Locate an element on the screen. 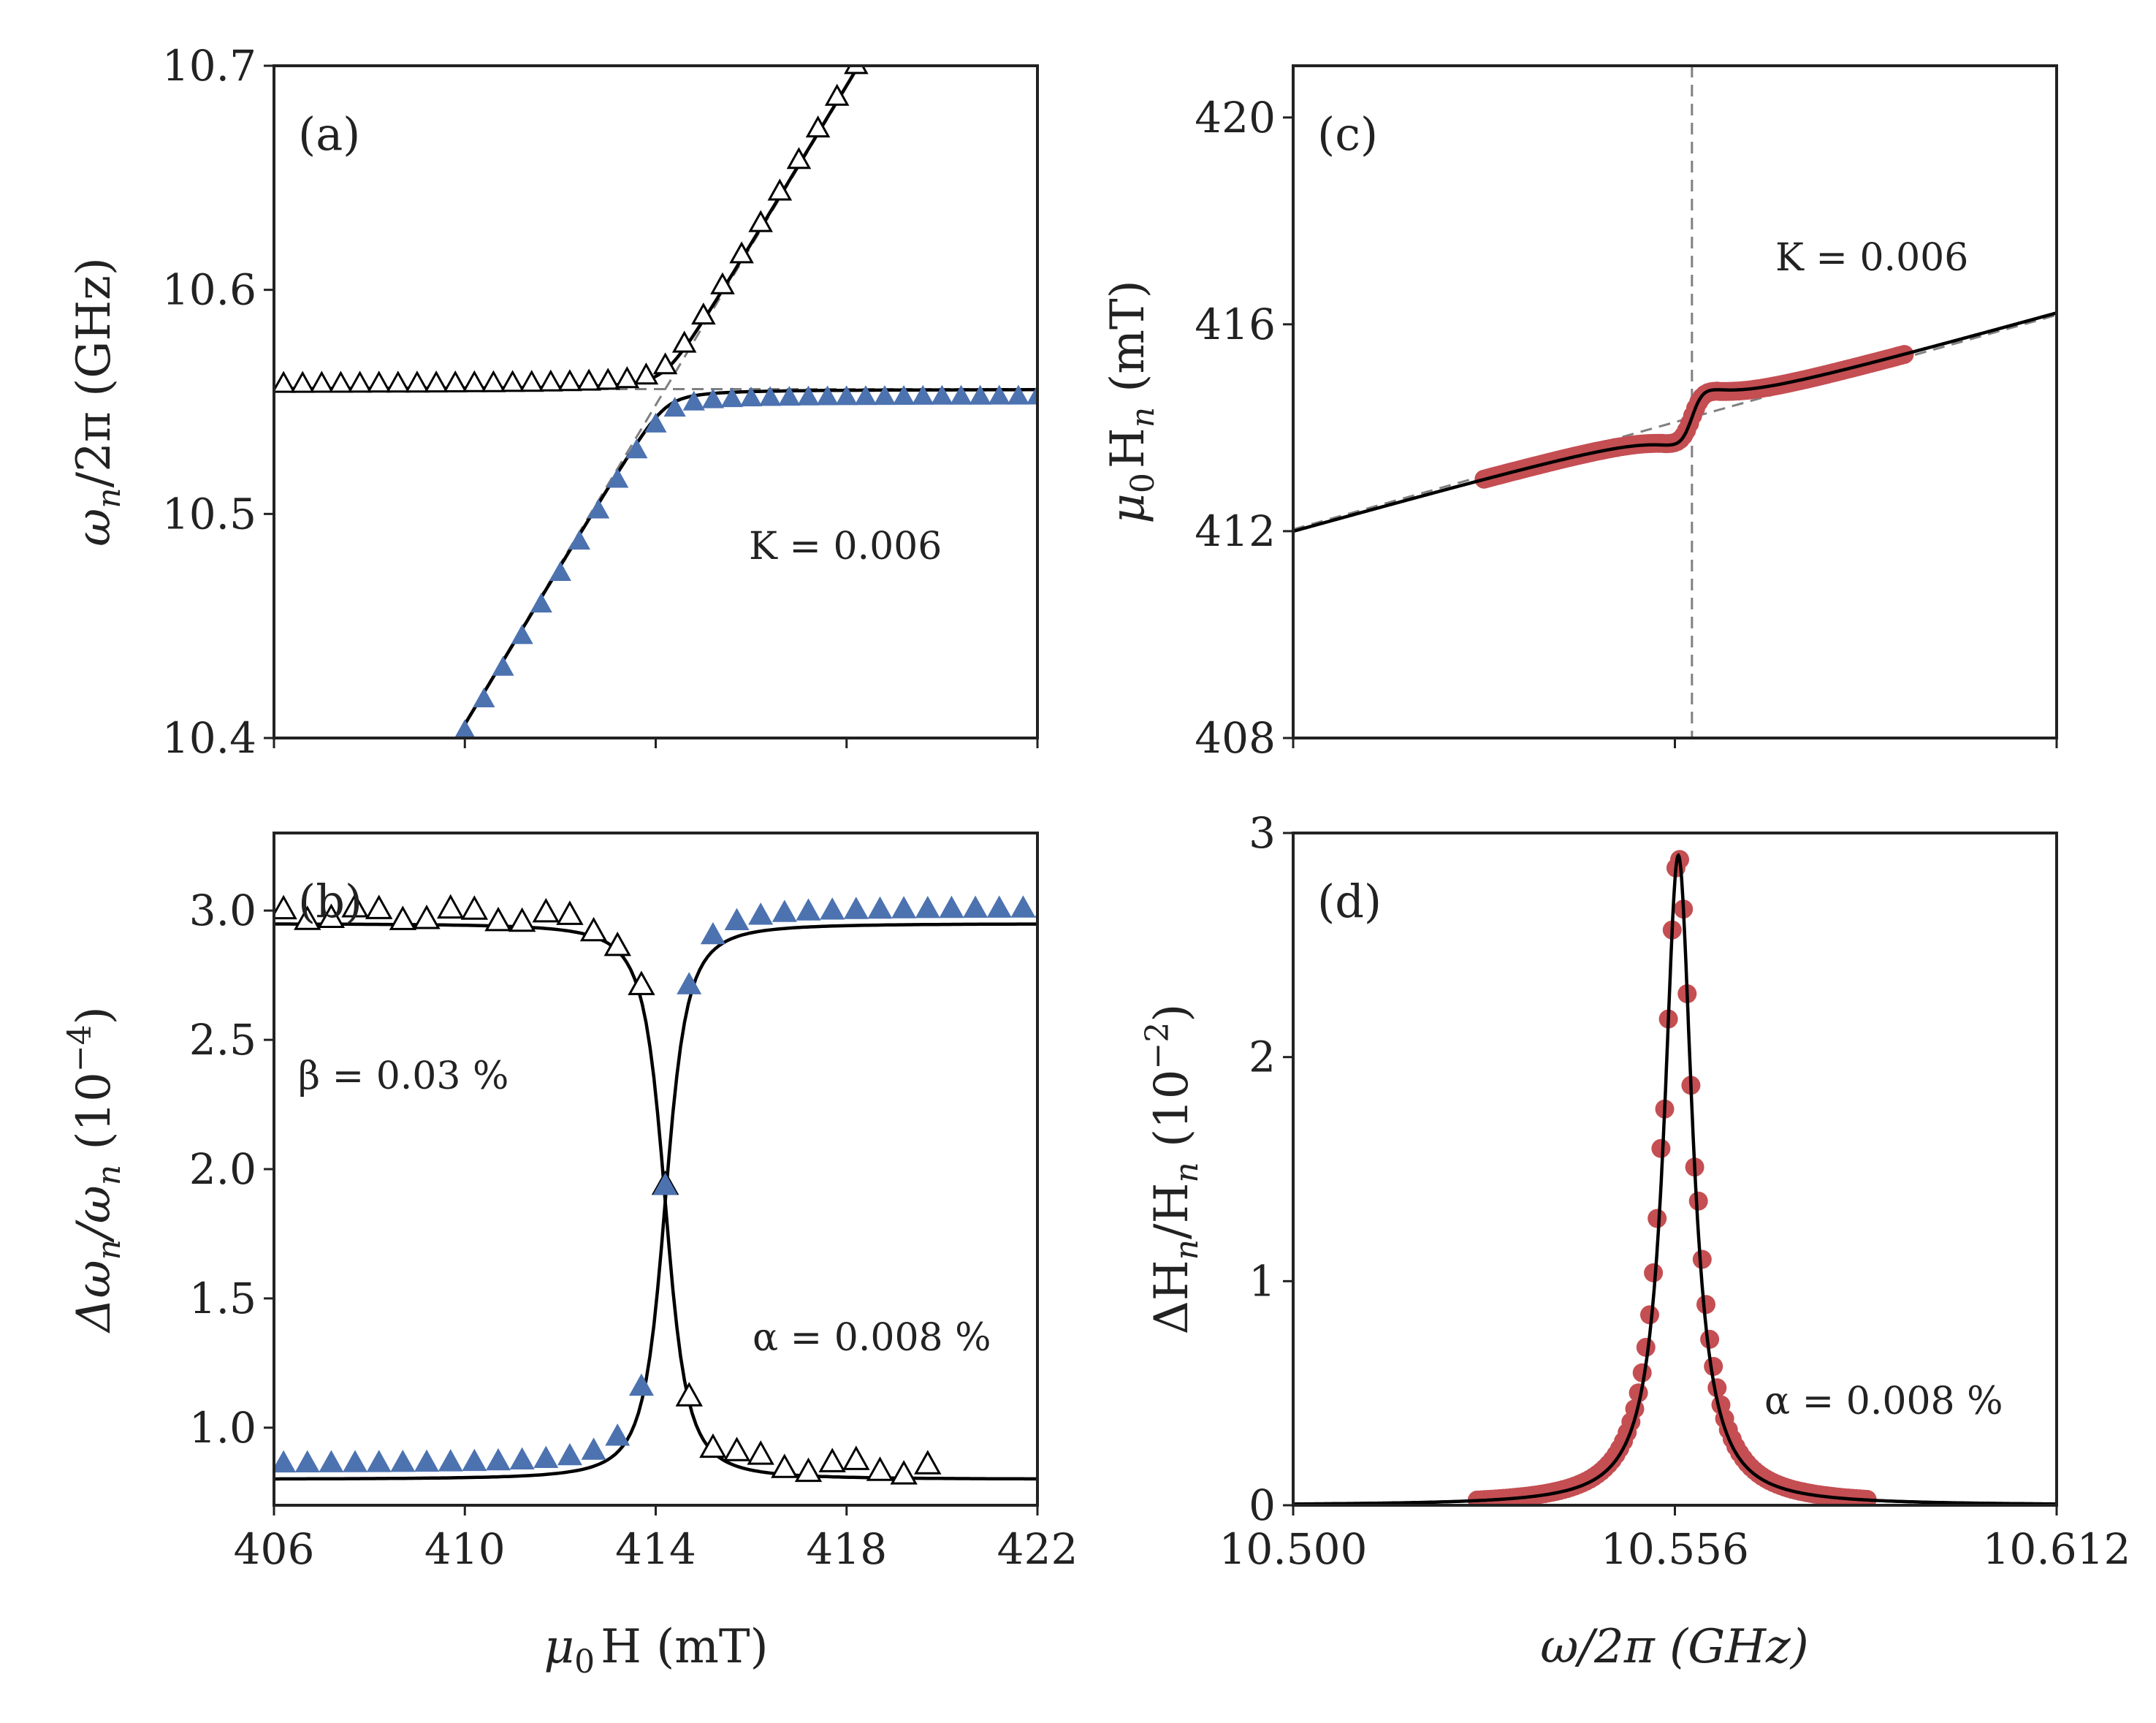 This screenshot has width=2156, height=1723. fit-curve is located at coordinates (1675, 1179).